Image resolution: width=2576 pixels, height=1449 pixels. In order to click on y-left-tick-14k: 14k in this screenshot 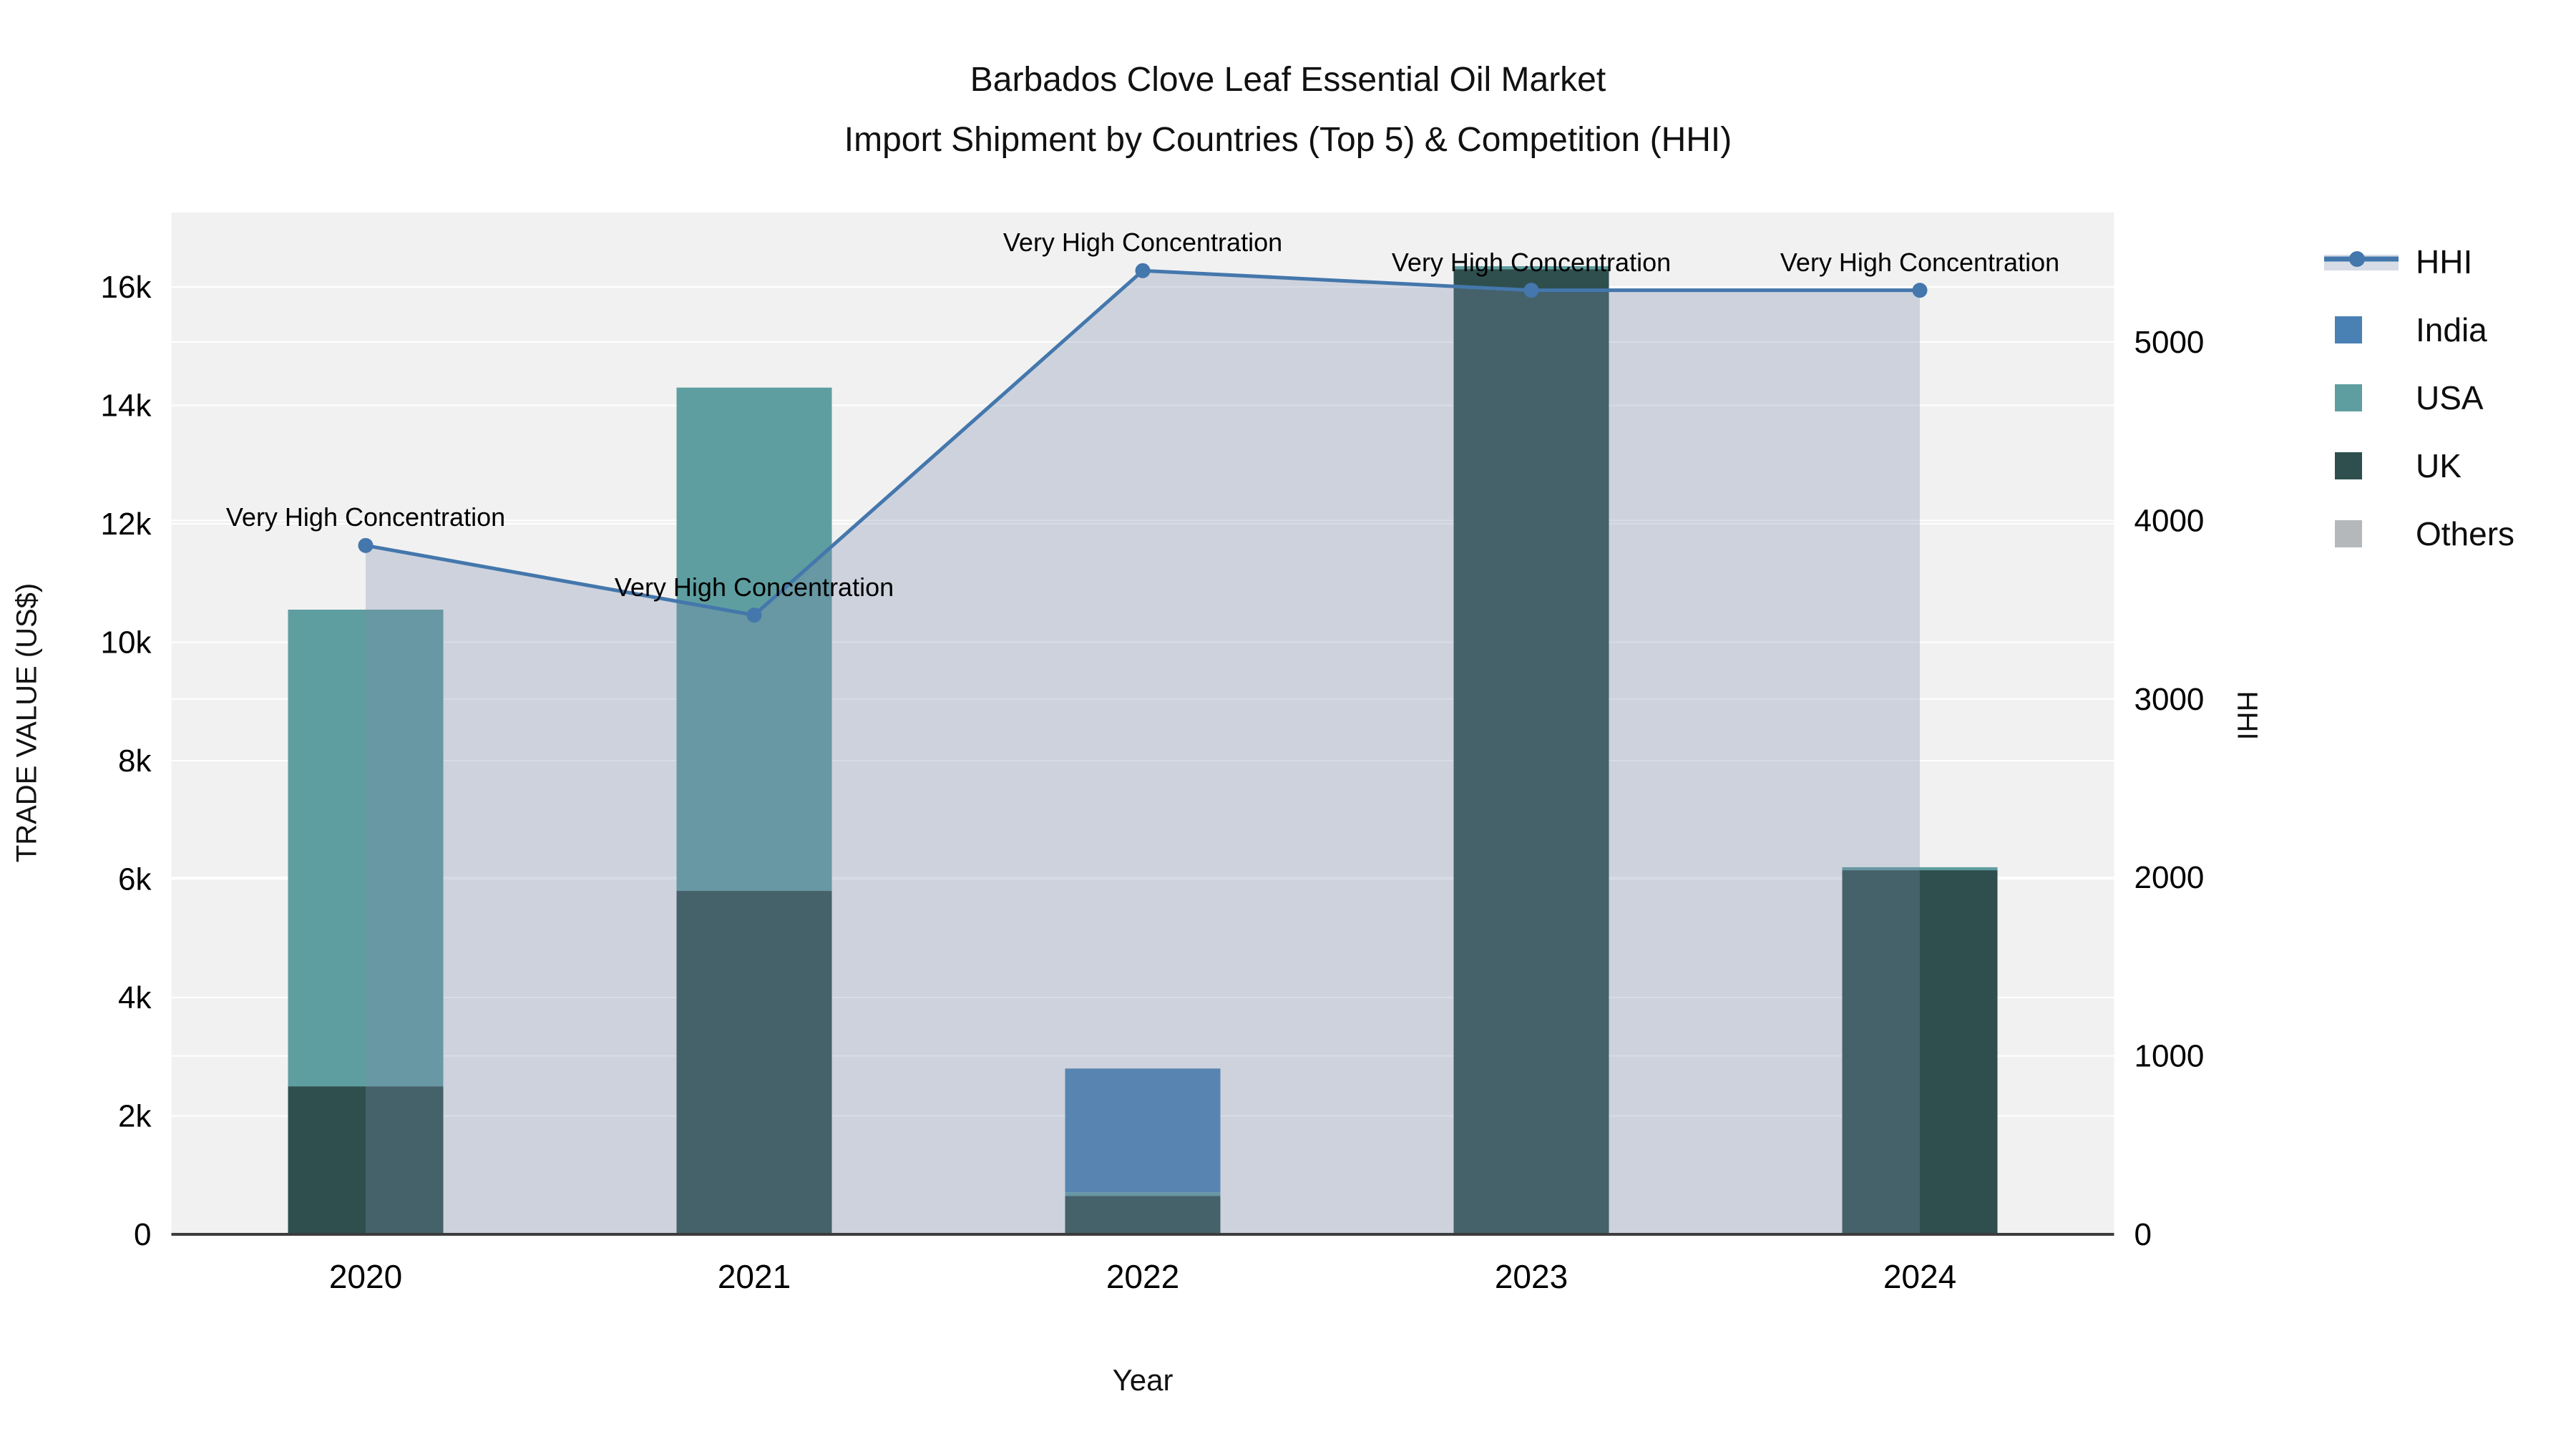, I will do `click(126, 407)`.